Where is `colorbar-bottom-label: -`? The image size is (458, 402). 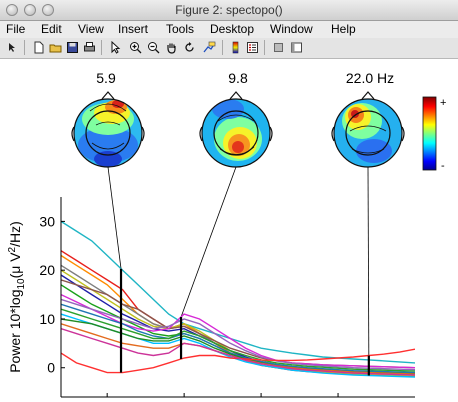
colorbar-bottom-label: - is located at coordinates (443, 166).